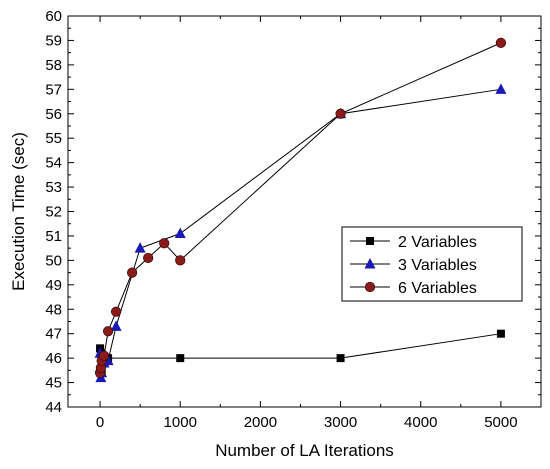 The width and height of the screenshot is (550, 469). I want to click on series-line, so click(300, 352).